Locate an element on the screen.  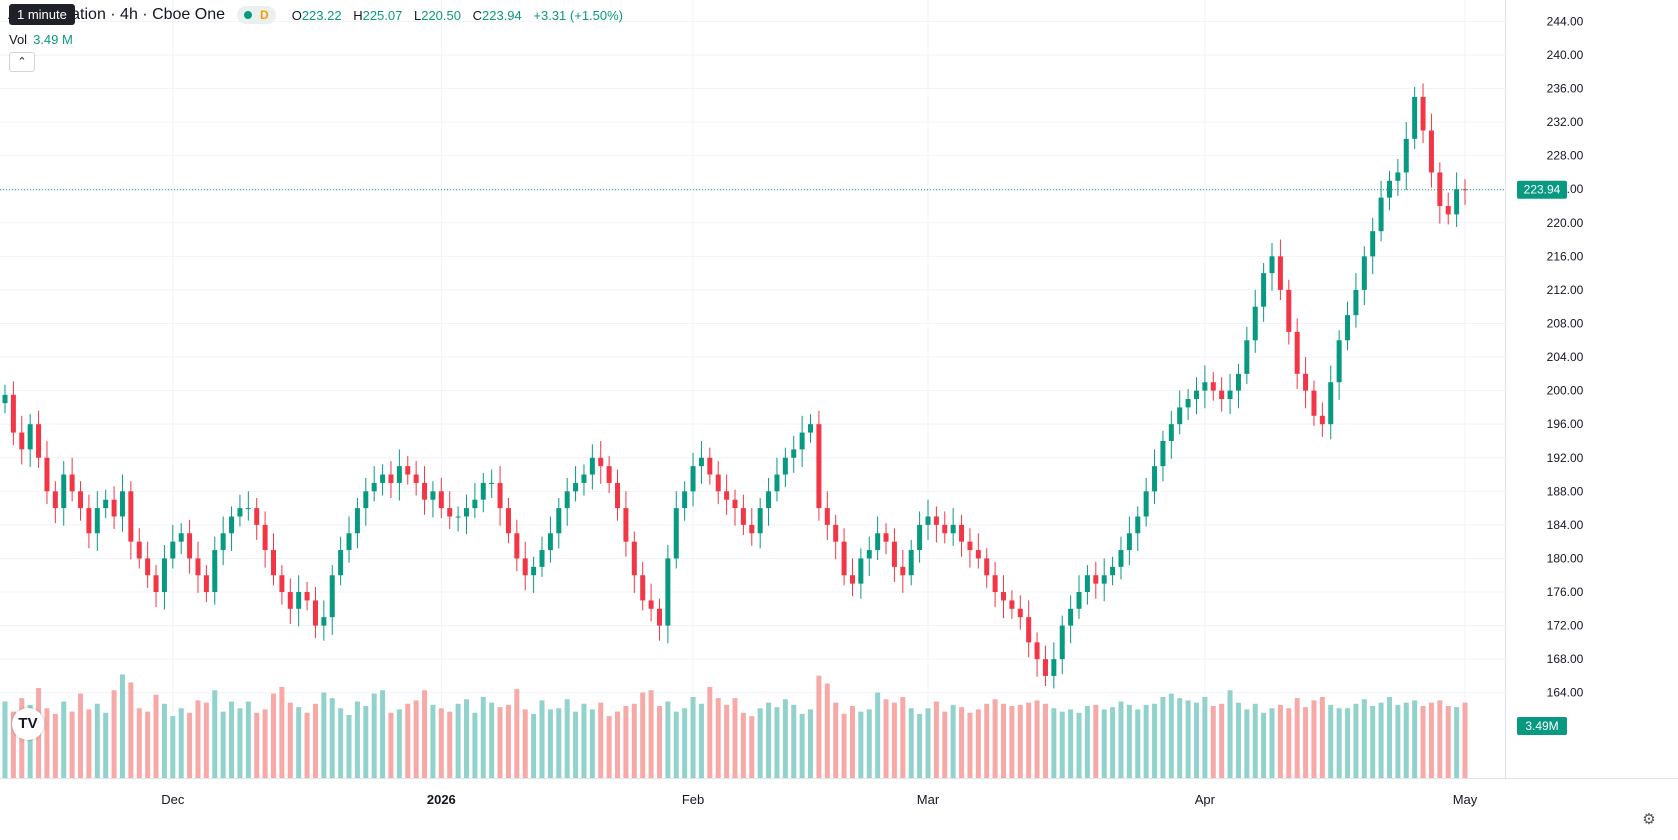
high-label: H is located at coordinates (358, 15).